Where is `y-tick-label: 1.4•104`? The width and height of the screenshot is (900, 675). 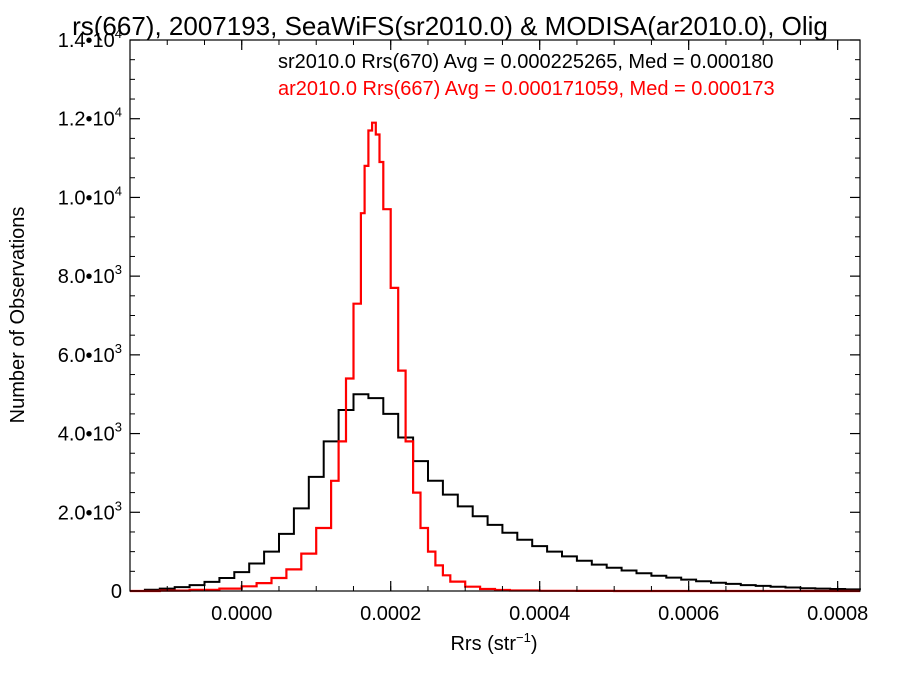
y-tick-label: 1.4•104 is located at coordinates (90, 39).